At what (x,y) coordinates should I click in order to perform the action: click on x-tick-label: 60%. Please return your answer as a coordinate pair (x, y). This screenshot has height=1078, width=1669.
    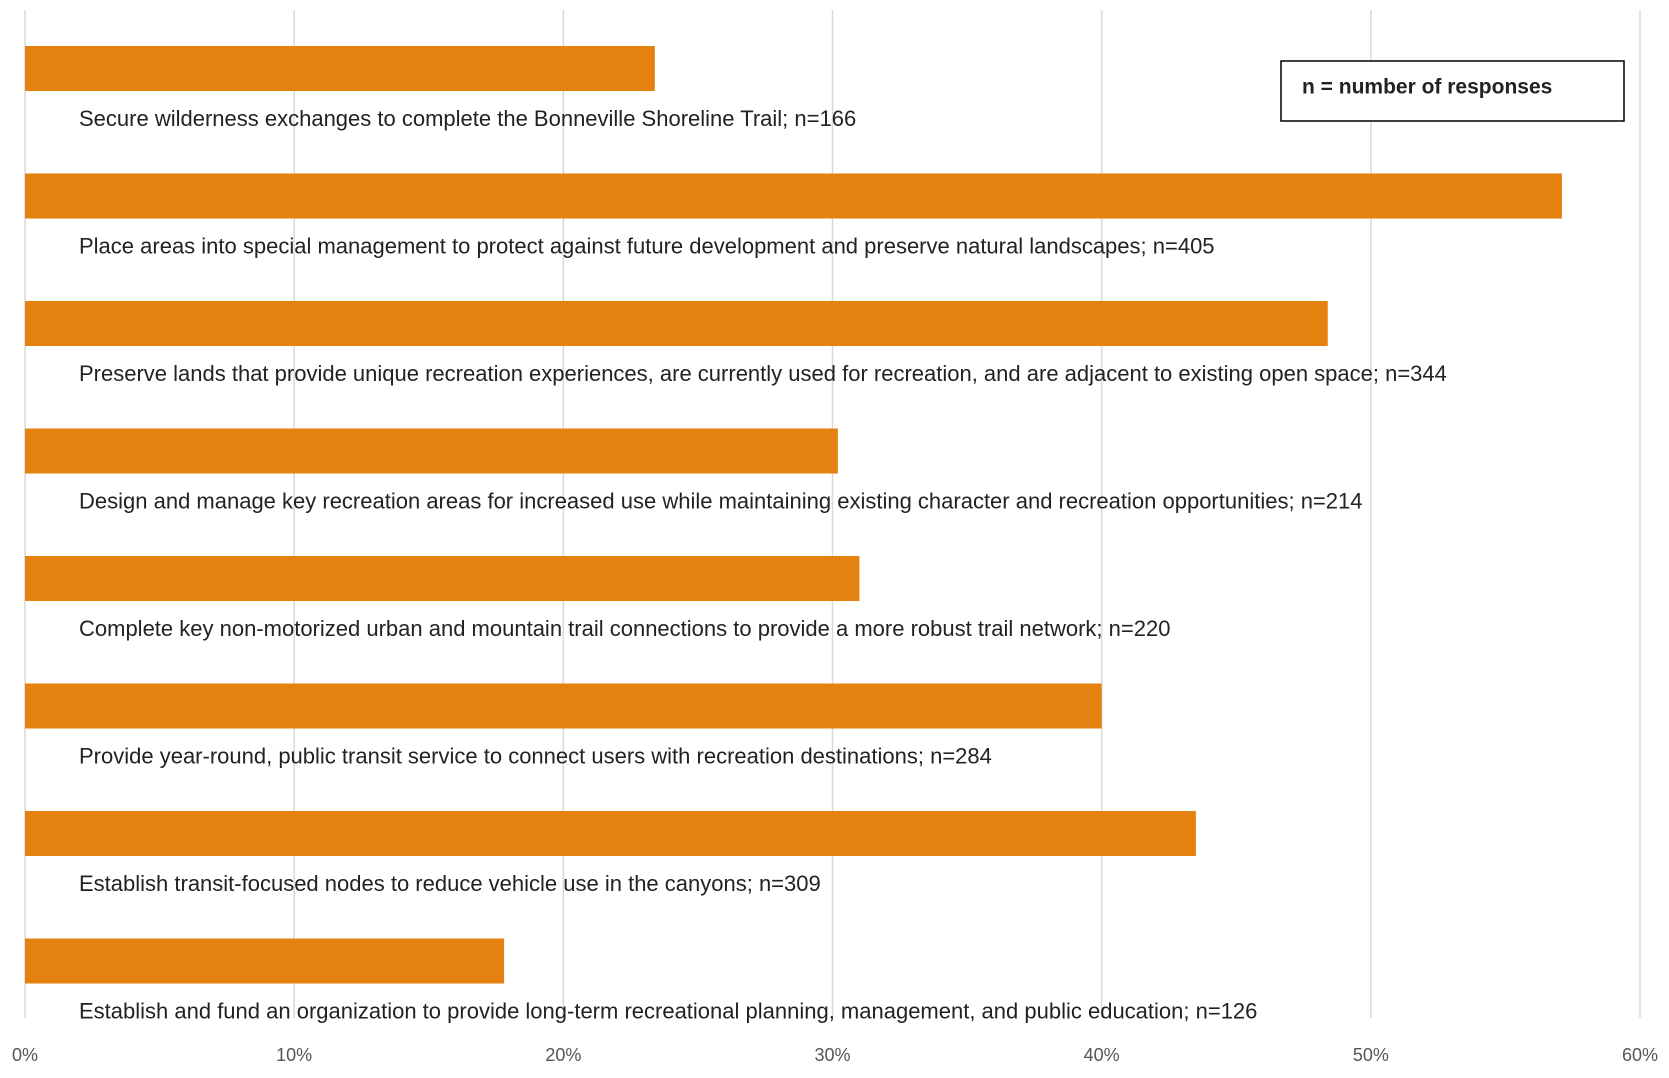
    Looking at the image, I should click on (1640, 1055).